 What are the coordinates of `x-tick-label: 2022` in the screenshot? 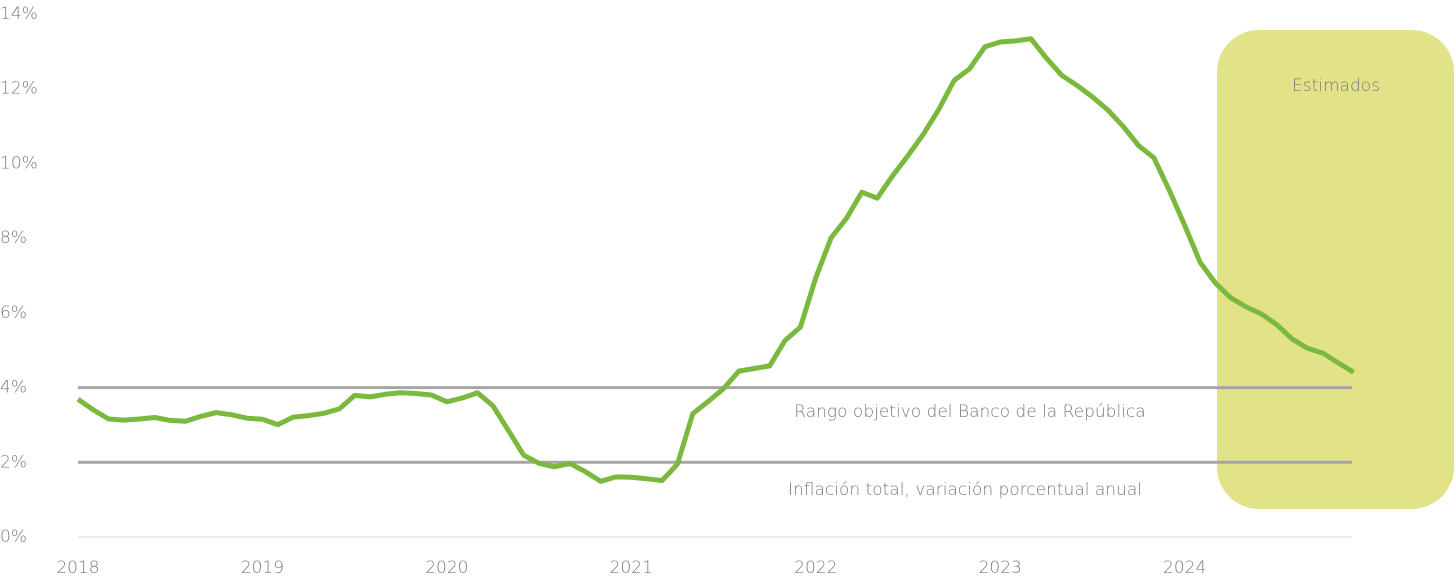 It's located at (815, 568).